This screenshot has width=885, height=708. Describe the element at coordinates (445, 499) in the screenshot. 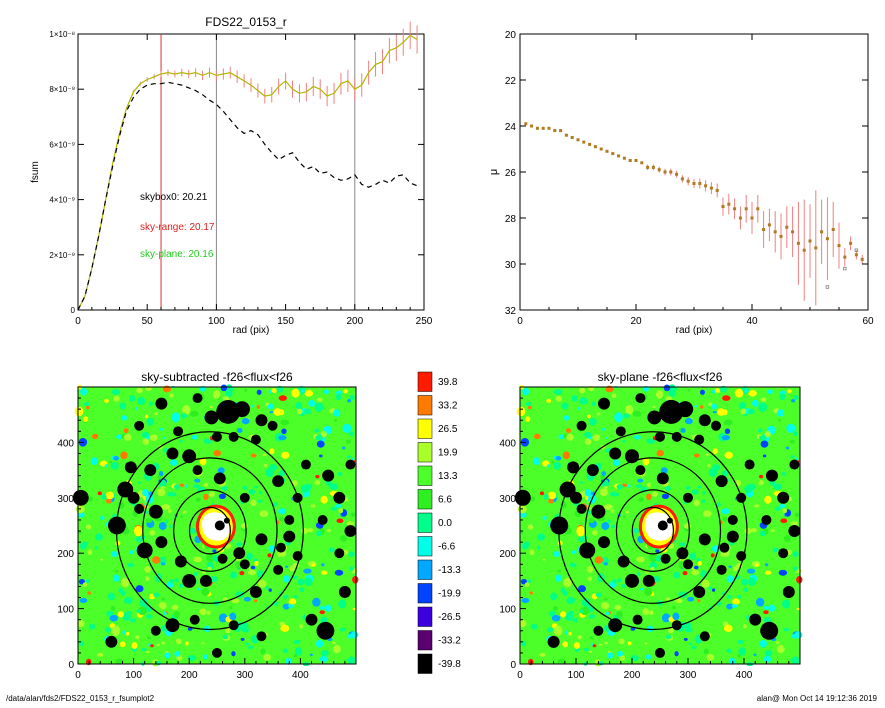

I see `colorbar-label: 6.6` at that location.